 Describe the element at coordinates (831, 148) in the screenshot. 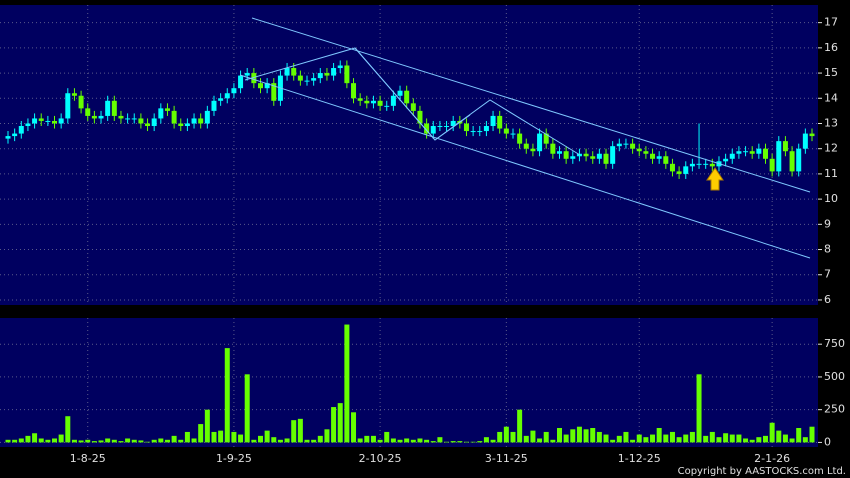

I see `y-tick-label: 12` at that location.